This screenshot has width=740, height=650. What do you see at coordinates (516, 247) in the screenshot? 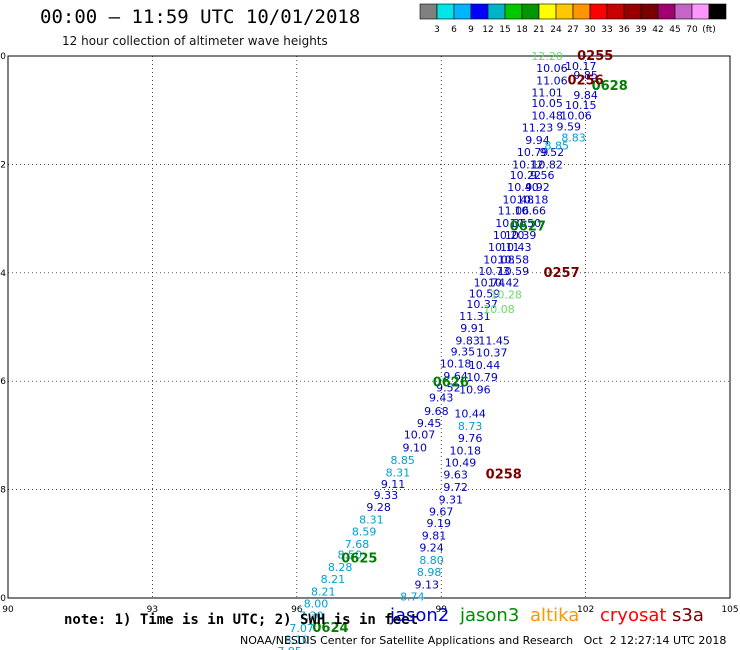
I see `wave-height-value: 10.43` at bounding box center [516, 247].